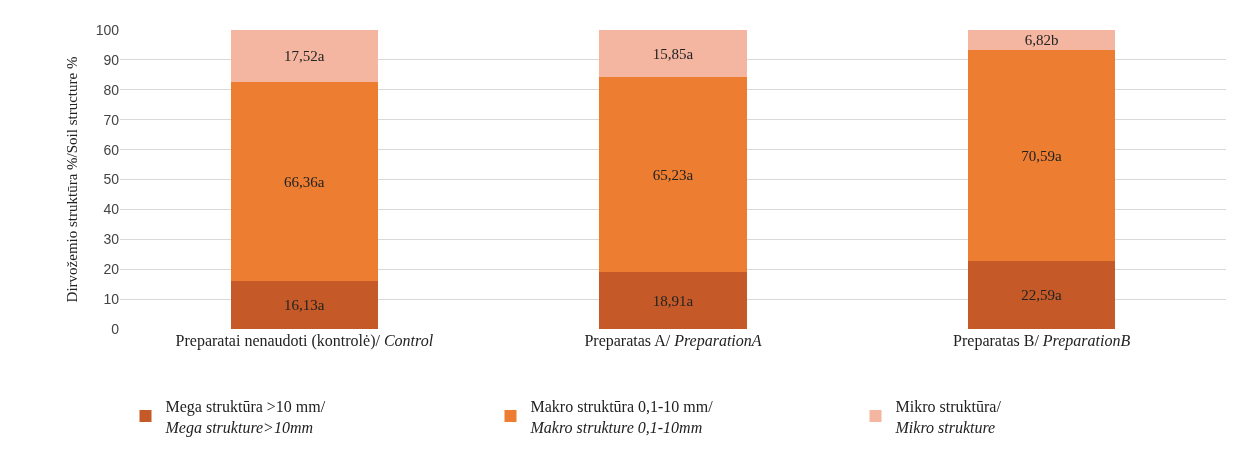 Image resolution: width=1246 pixels, height=456 pixels. What do you see at coordinates (111, 299) in the screenshot?
I see `y-tick-label: 10` at bounding box center [111, 299].